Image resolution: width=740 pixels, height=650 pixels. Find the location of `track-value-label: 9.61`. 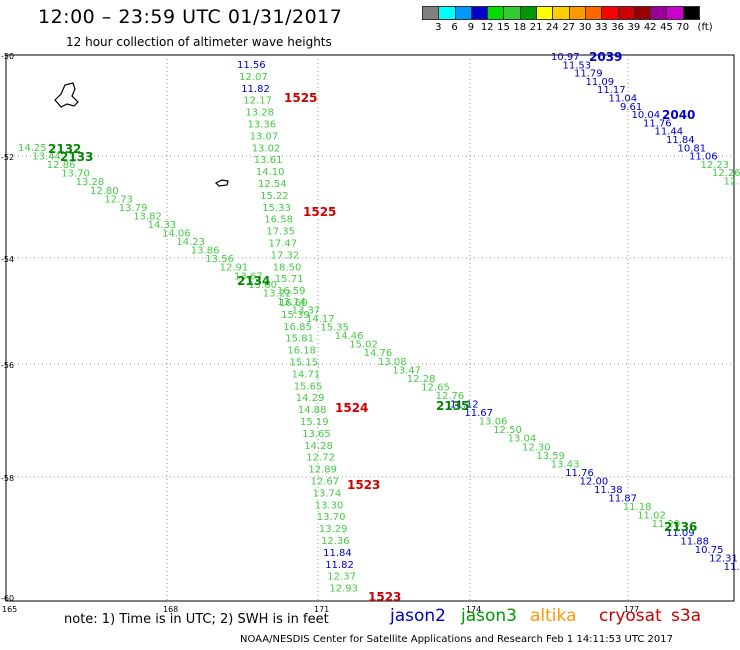

track-value-label: 9.61 is located at coordinates (631, 107).